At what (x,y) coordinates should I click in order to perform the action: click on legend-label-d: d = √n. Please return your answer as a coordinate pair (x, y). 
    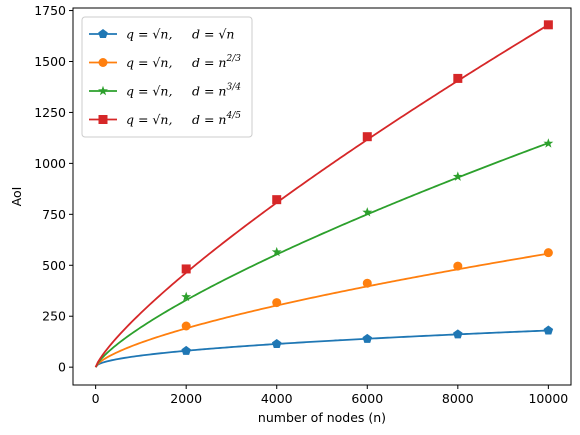
    Looking at the image, I should click on (213, 34).